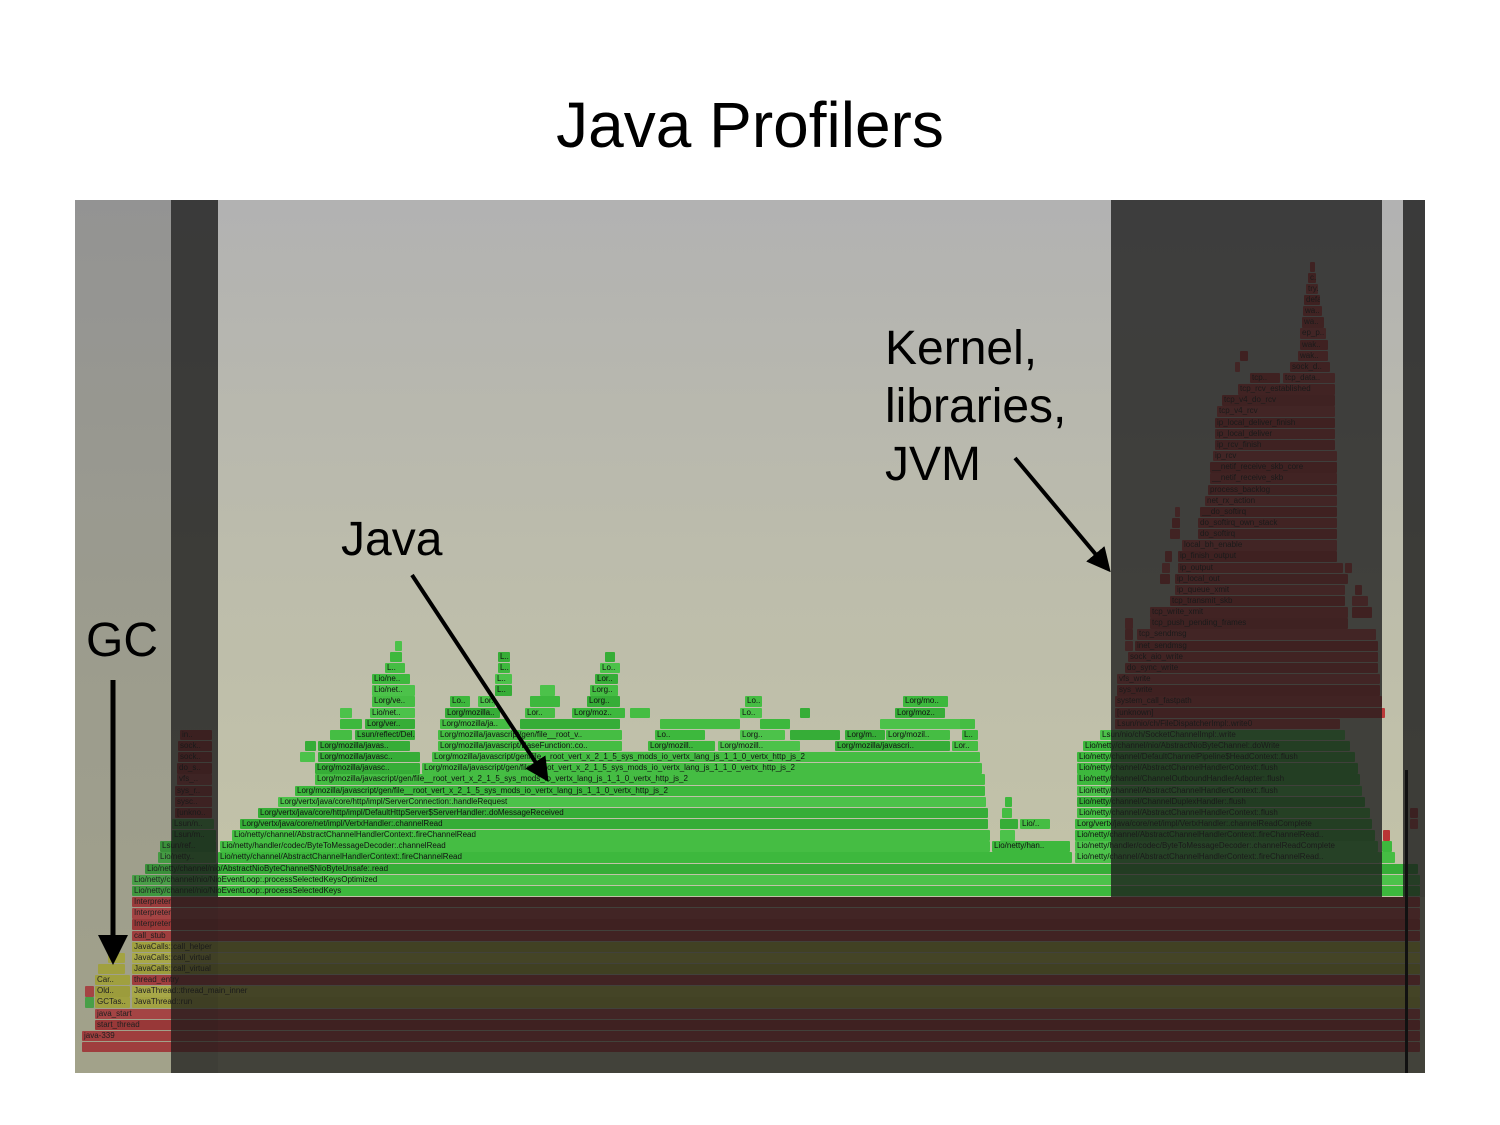  I want to click on slide-title: Java Profilers, so click(750, 125).